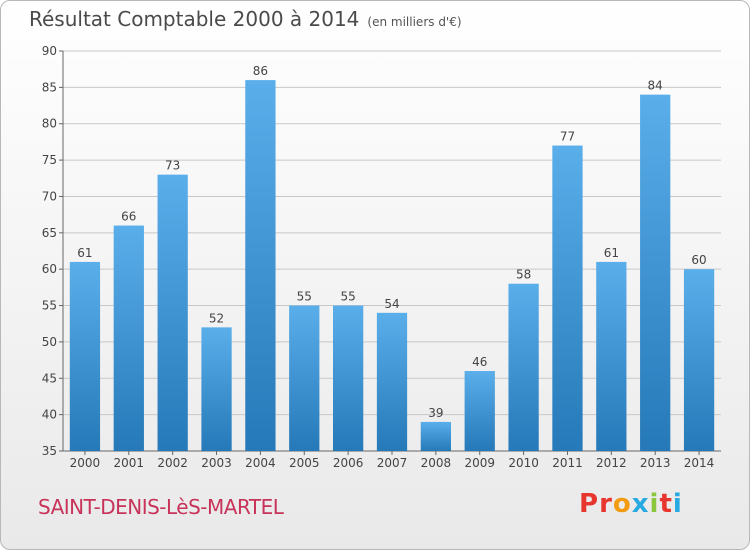 This screenshot has height=550, width=750. Describe the element at coordinates (49, 415) in the screenshot. I see `y-tick-label: 40` at that location.